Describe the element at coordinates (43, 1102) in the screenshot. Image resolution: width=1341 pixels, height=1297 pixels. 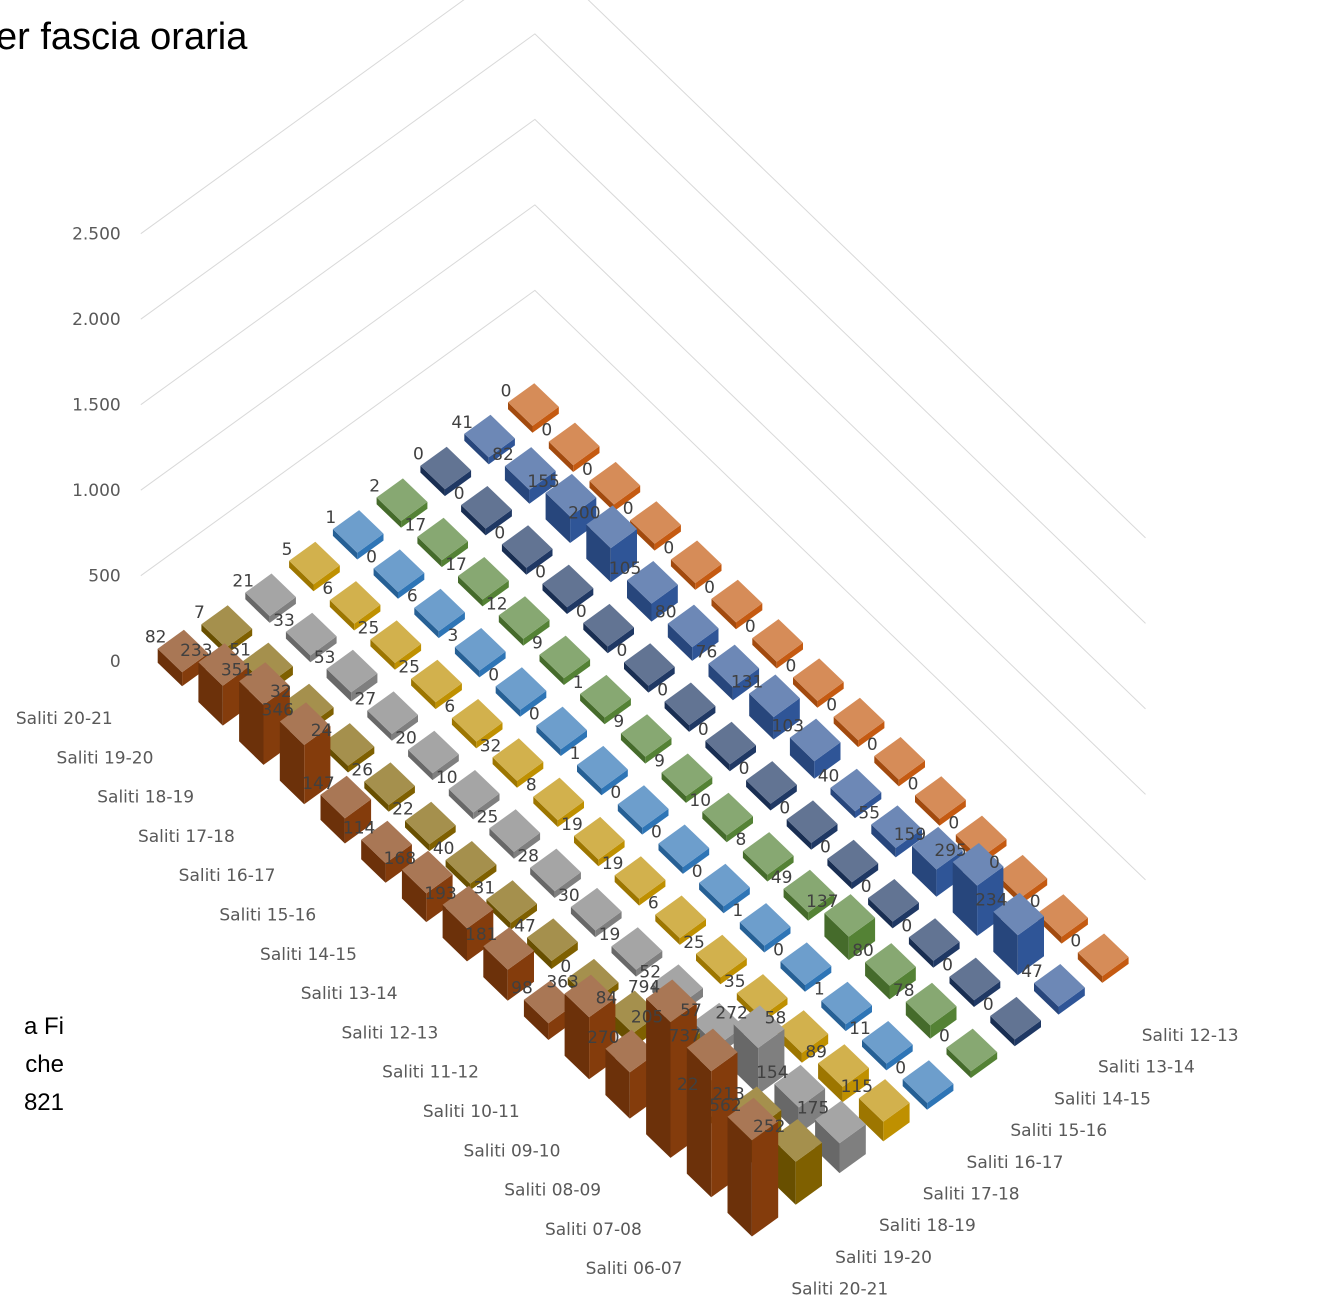
I see `side-note-line: 821` at that location.